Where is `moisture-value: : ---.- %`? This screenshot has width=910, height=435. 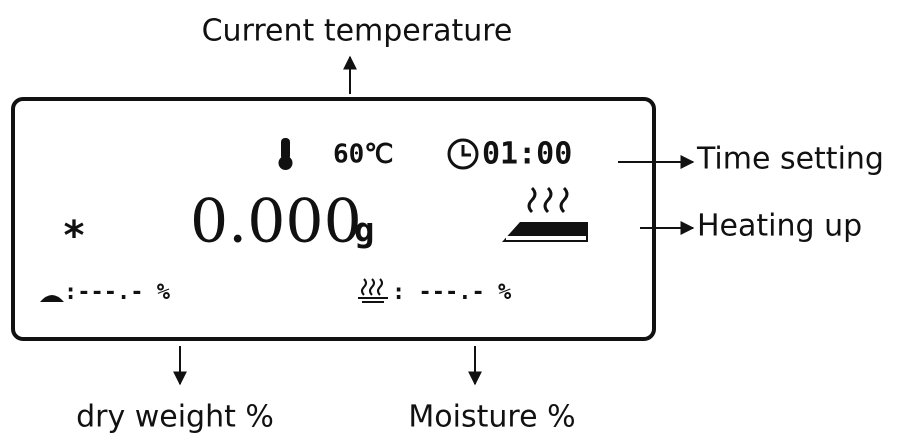
moisture-value: : ---.- % is located at coordinates (452, 292).